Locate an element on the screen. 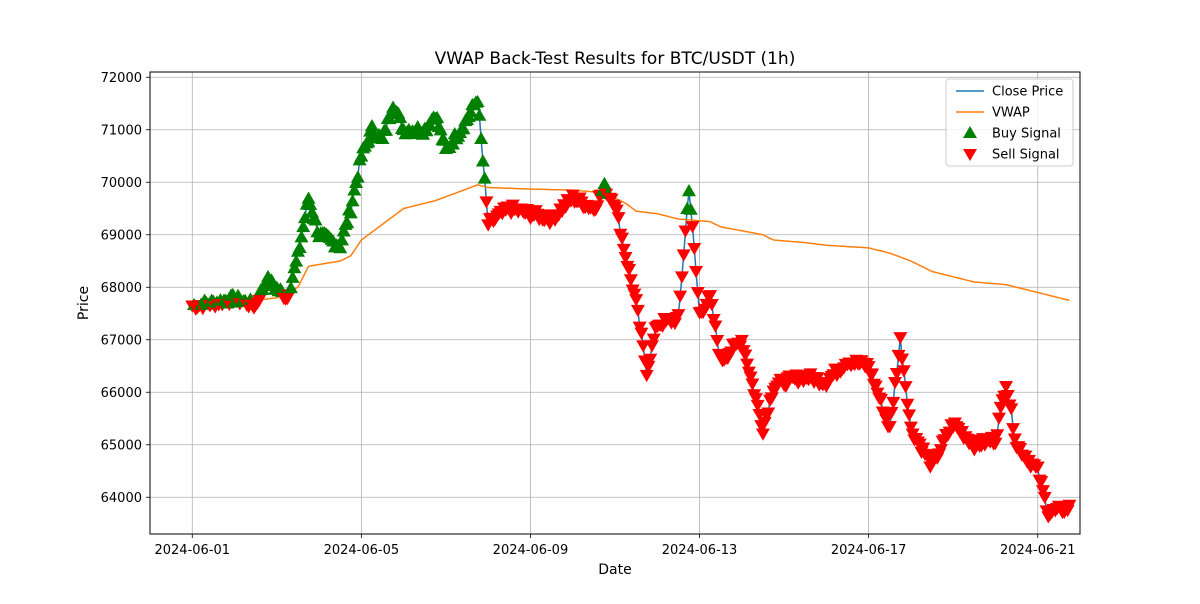  x-tick-label: 2024-06-13 is located at coordinates (700, 550).